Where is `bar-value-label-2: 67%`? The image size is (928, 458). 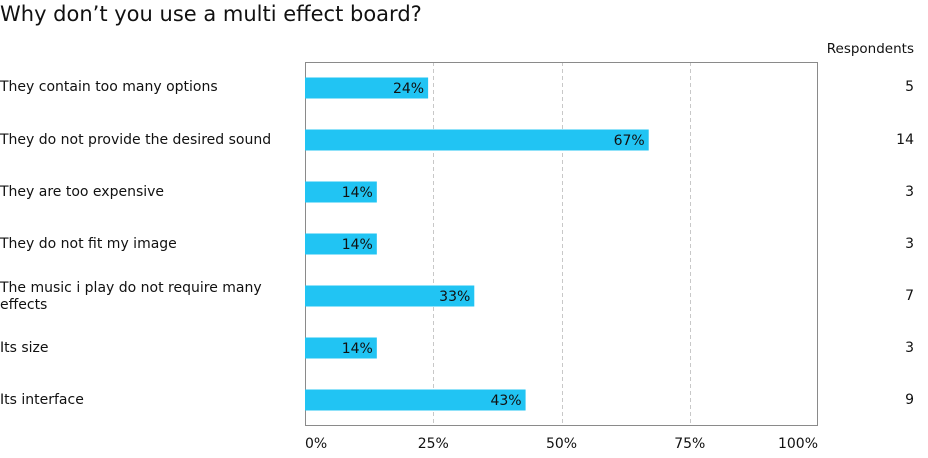 bar-value-label-2: 67% is located at coordinates (629, 141).